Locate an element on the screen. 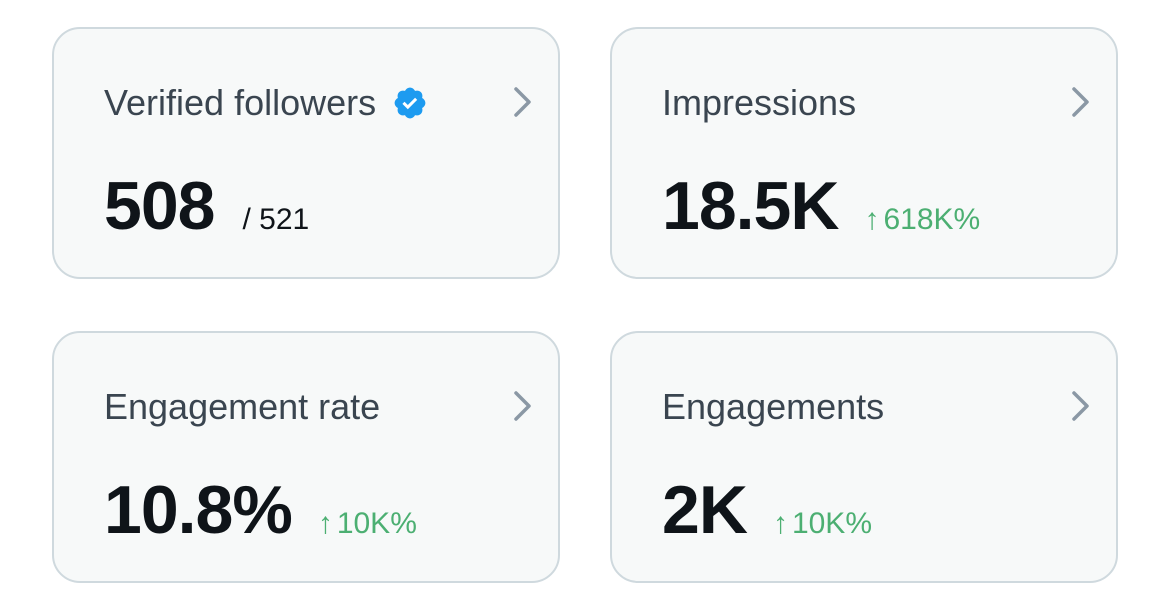 The image size is (1170, 606). card-title: Engagement rate is located at coordinates (242, 407).